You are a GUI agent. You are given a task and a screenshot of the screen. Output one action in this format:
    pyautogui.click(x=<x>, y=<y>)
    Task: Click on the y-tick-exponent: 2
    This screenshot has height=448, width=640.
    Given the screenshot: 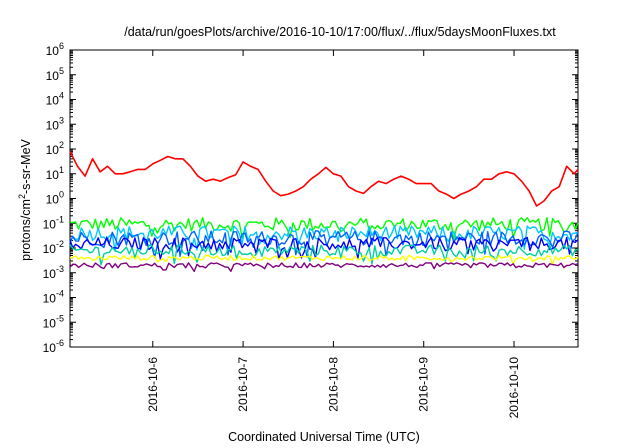 What is the action you would take?
    pyautogui.click(x=61, y=145)
    